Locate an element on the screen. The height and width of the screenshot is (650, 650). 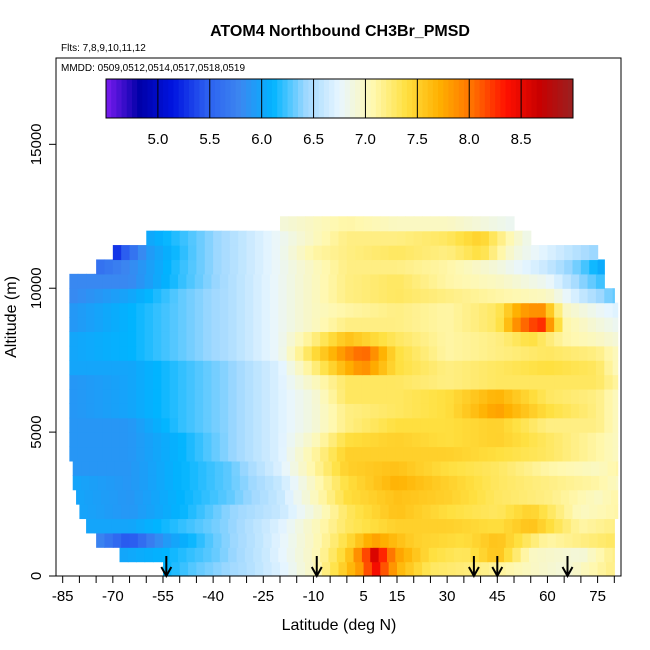
x-tick-label: 75 is located at coordinates (597, 596).